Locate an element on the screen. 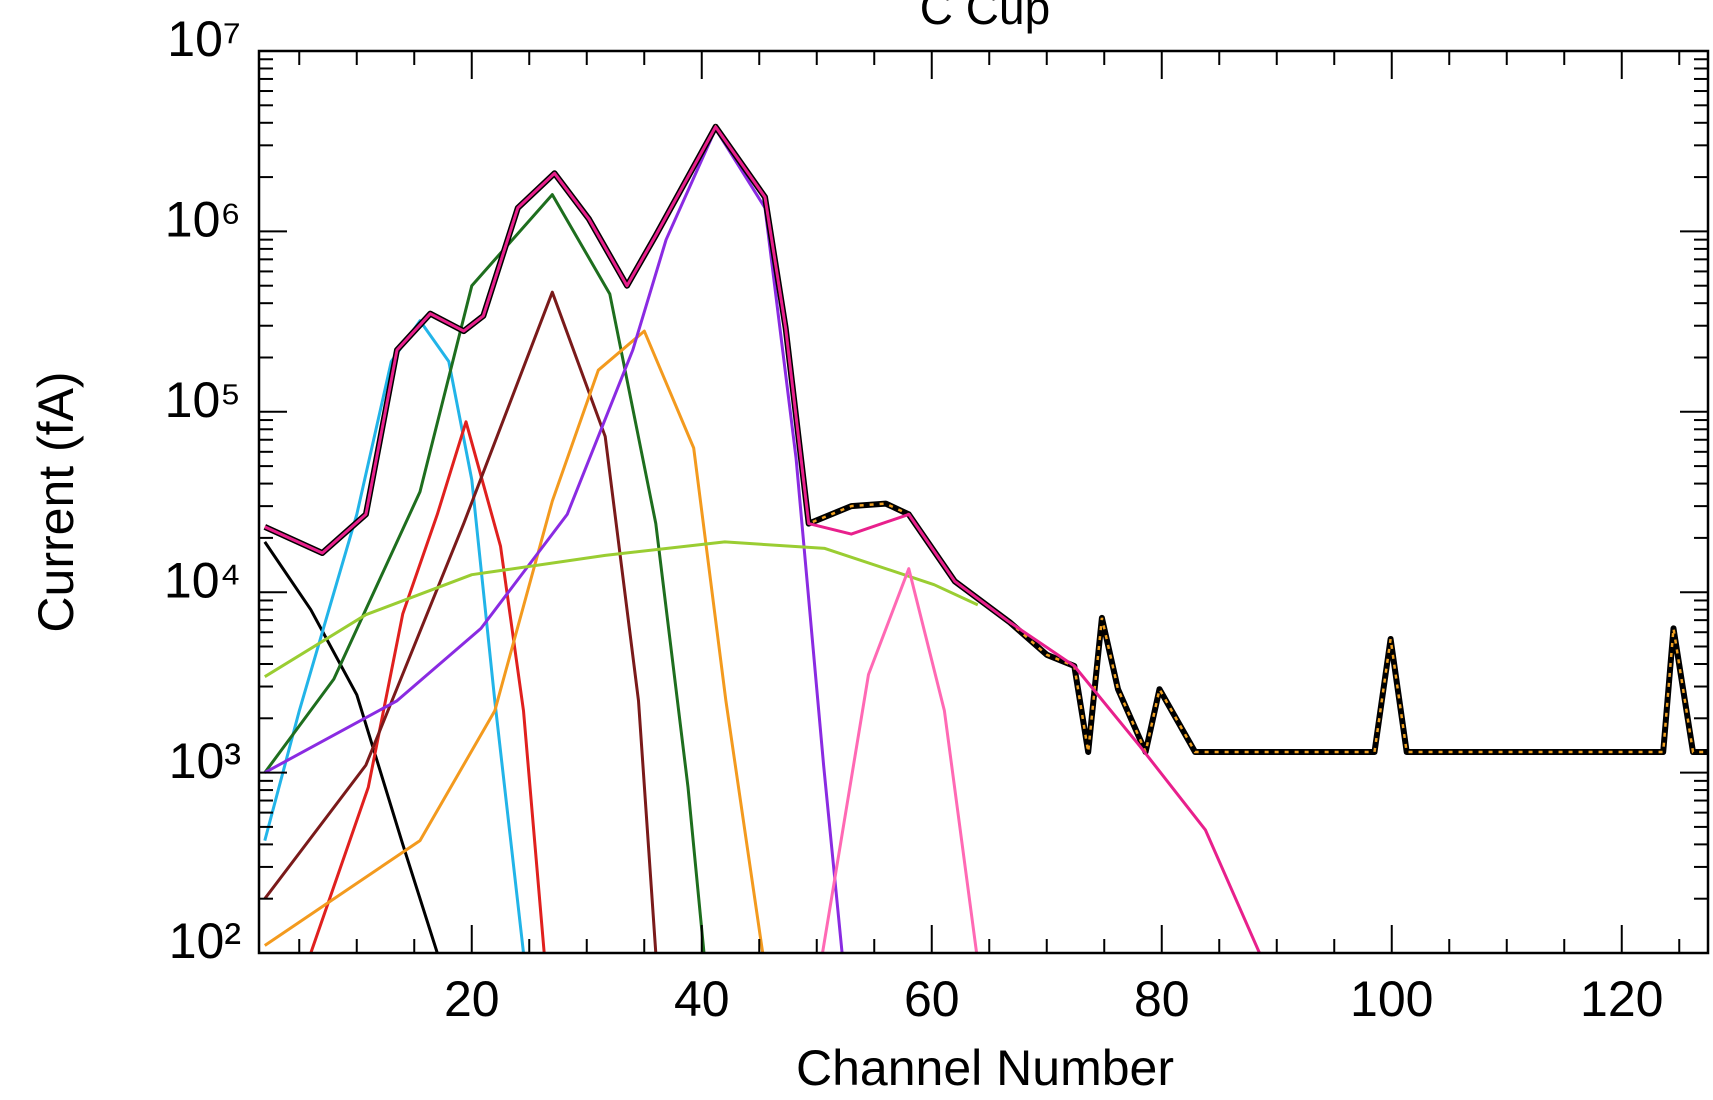  x-tick-label: 100 is located at coordinates (1391, 999).